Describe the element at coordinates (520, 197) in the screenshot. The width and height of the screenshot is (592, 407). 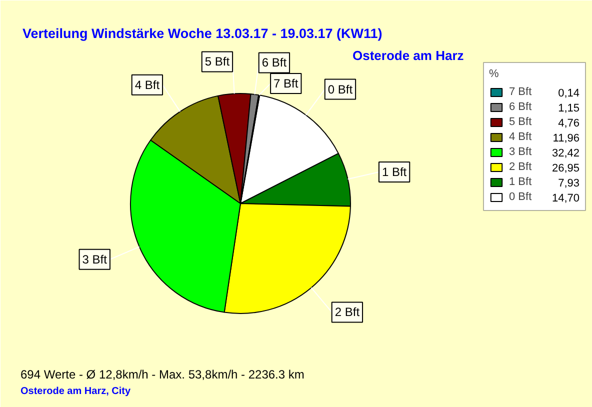
I see `legend-label: 0 Bft` at that location.